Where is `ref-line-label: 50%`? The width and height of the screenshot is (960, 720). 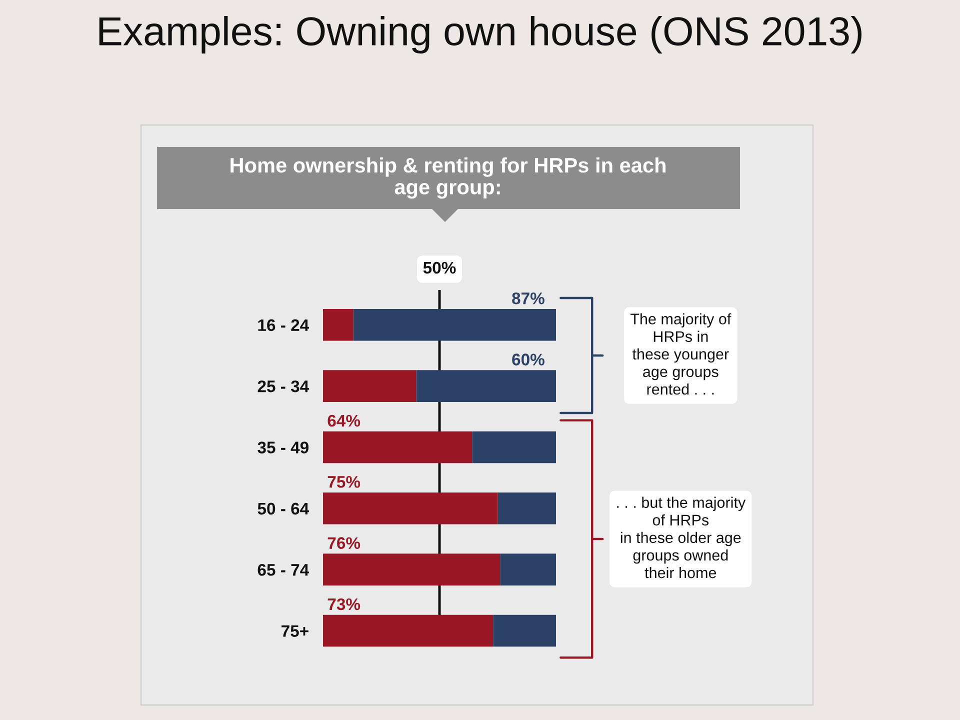 ref-line-label: 50% is located at coordinates (439, 268).